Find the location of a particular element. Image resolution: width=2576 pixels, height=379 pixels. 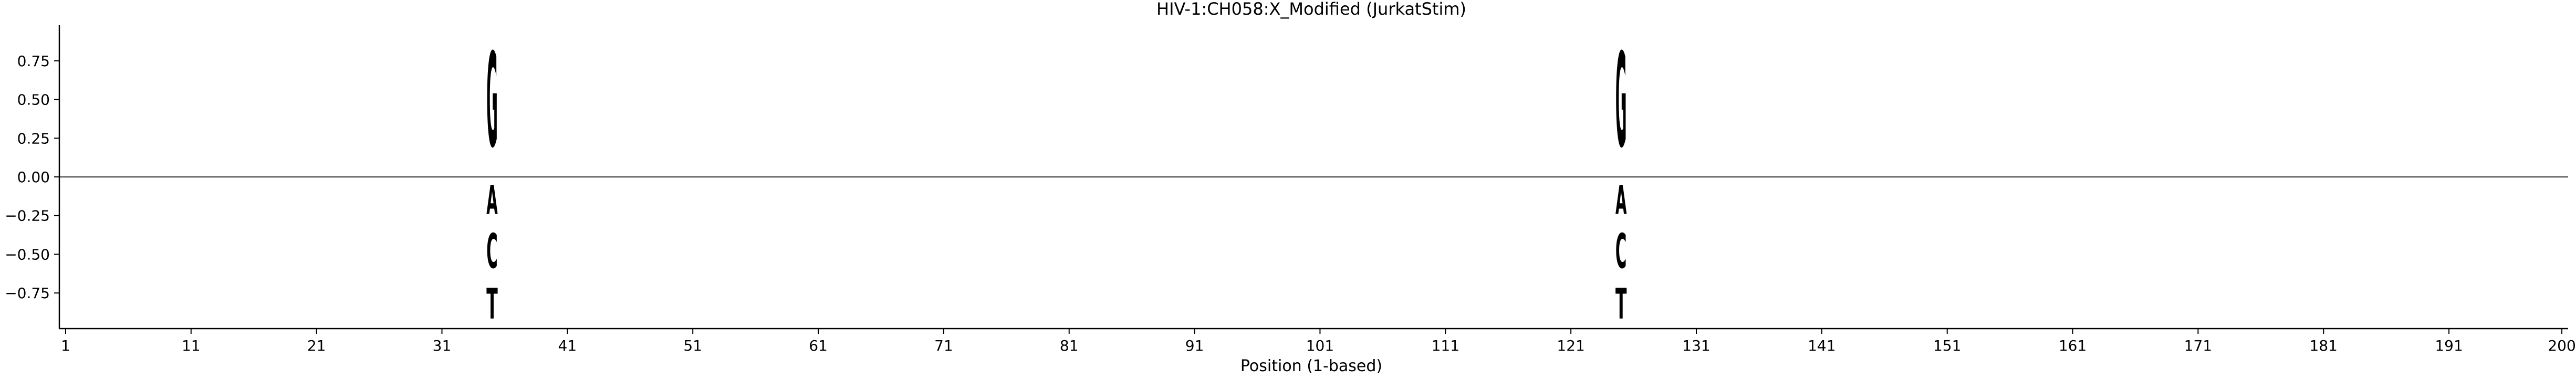

x-tick-label: 11 is located at coordinates (191, 345).